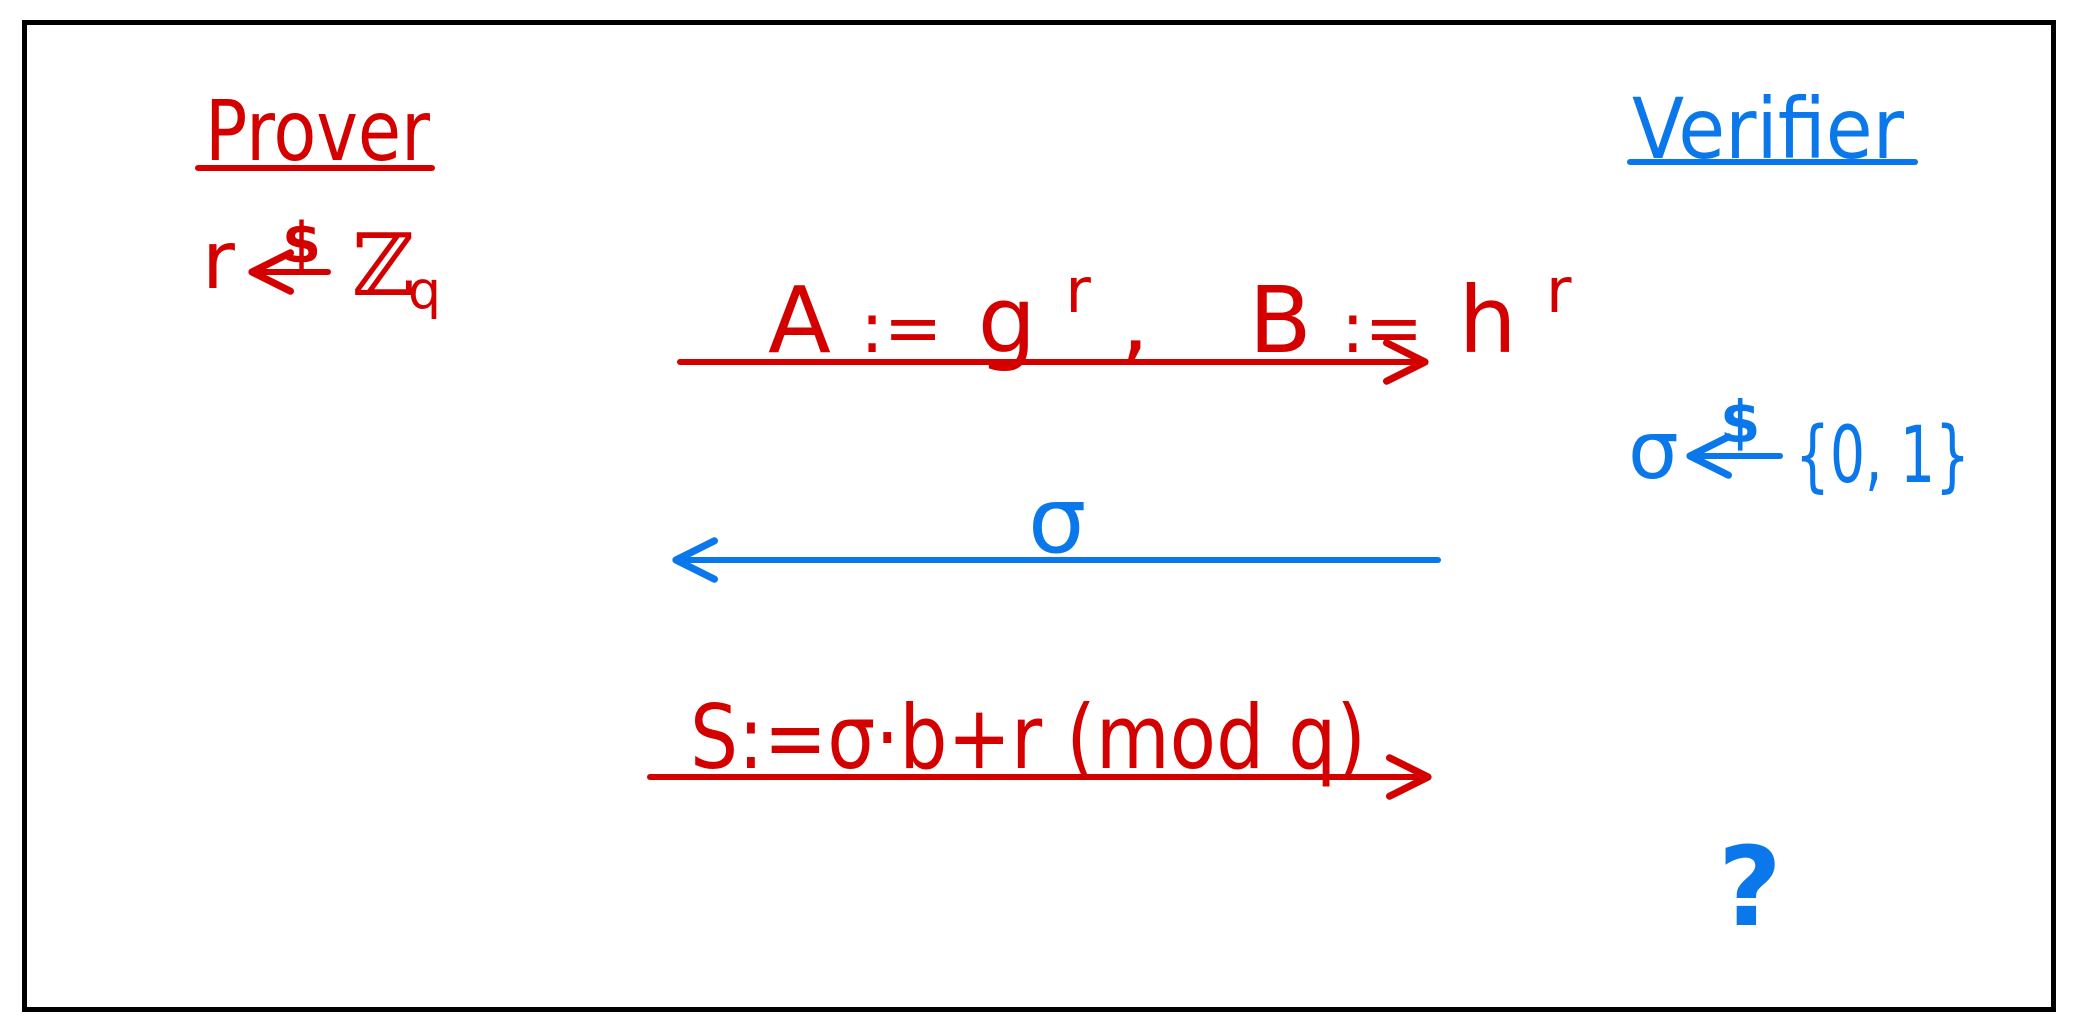 The height and width of the screenshot is (1035, 2078). Describe the element at coordinates (1057, 520) in the screenshot. I see `message-2-label: σ` at that location.